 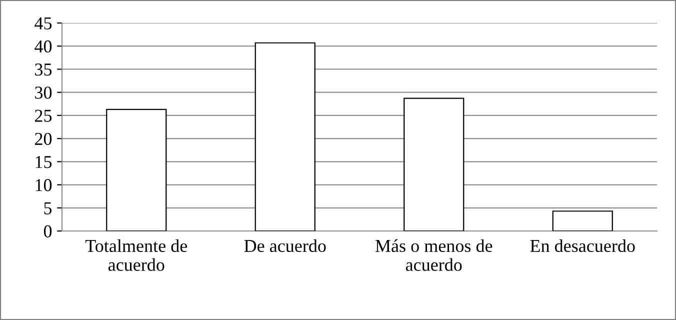 I want to click on x-tick-label: Totalmente de acuerdo, so click(x=136, y=255).